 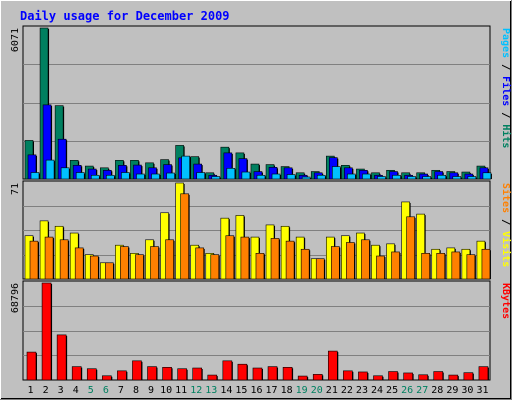 I want to click on chart-title: Daily usage for December 2009, so click(x=125, y=16).